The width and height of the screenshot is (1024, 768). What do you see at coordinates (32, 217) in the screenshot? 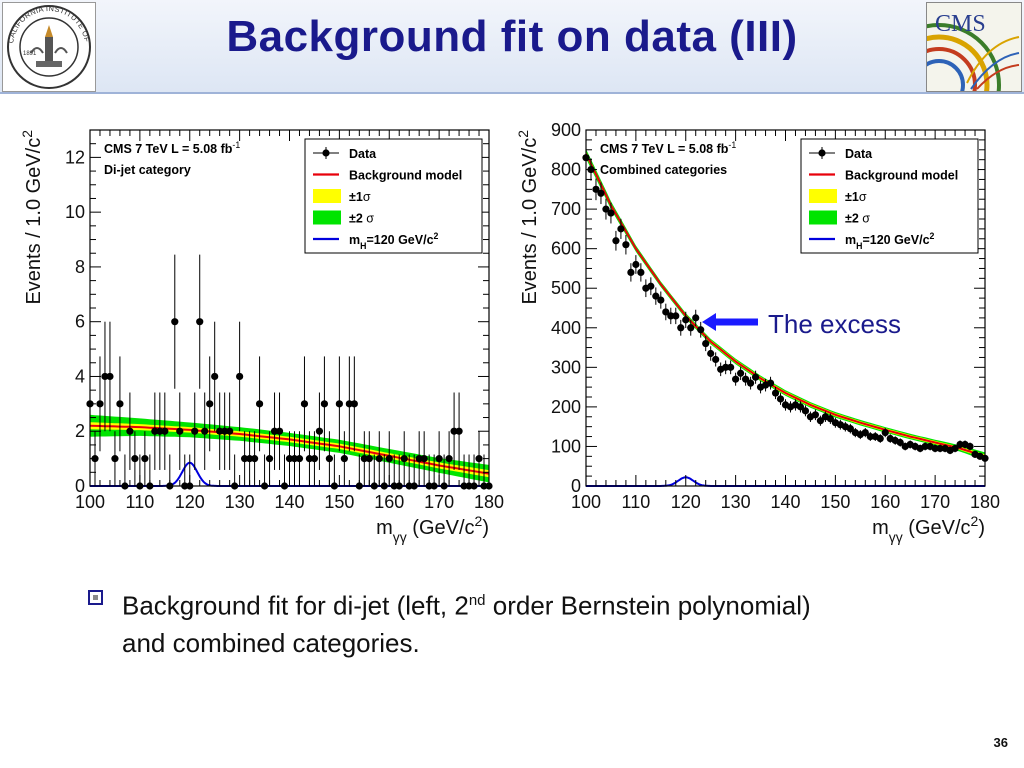
I see `dijet-y-axis-label: Events / 1.0 GeV/c2` at bounding box center [32, 217].